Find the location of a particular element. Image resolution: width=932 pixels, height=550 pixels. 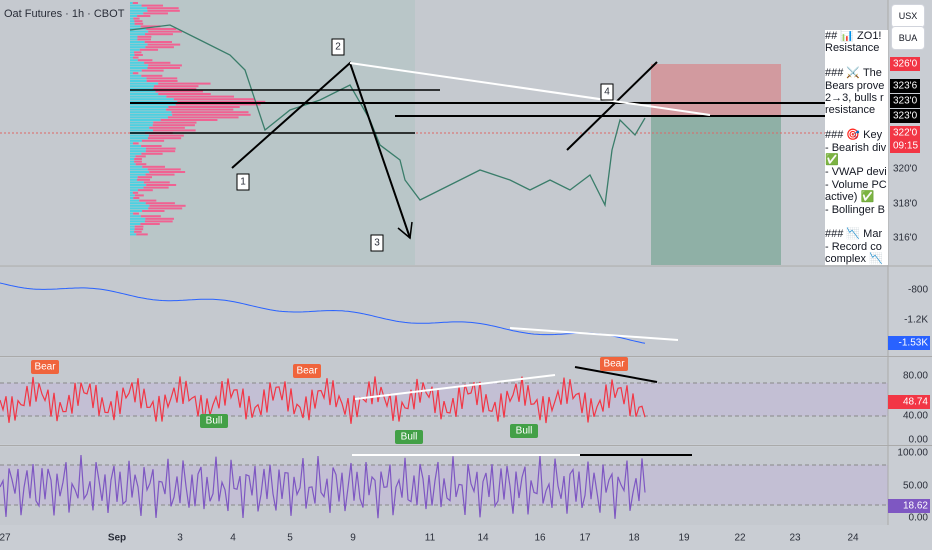

resistance-line is located at coordinates (530, 89).